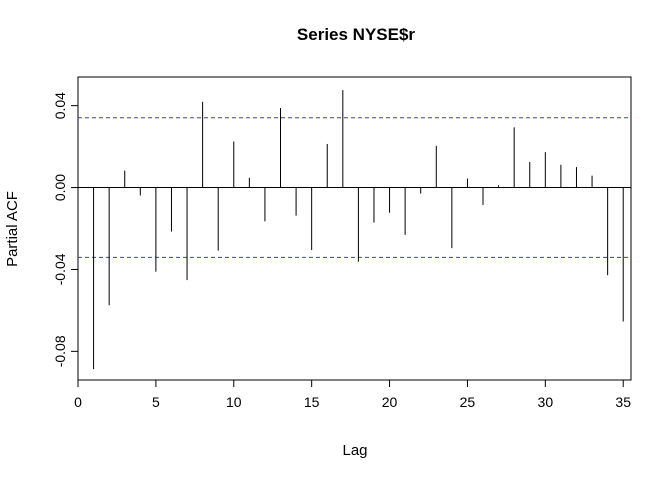 The image size is (672, 480). I want to click on x-axis-label: Lag, so click(354, 450).